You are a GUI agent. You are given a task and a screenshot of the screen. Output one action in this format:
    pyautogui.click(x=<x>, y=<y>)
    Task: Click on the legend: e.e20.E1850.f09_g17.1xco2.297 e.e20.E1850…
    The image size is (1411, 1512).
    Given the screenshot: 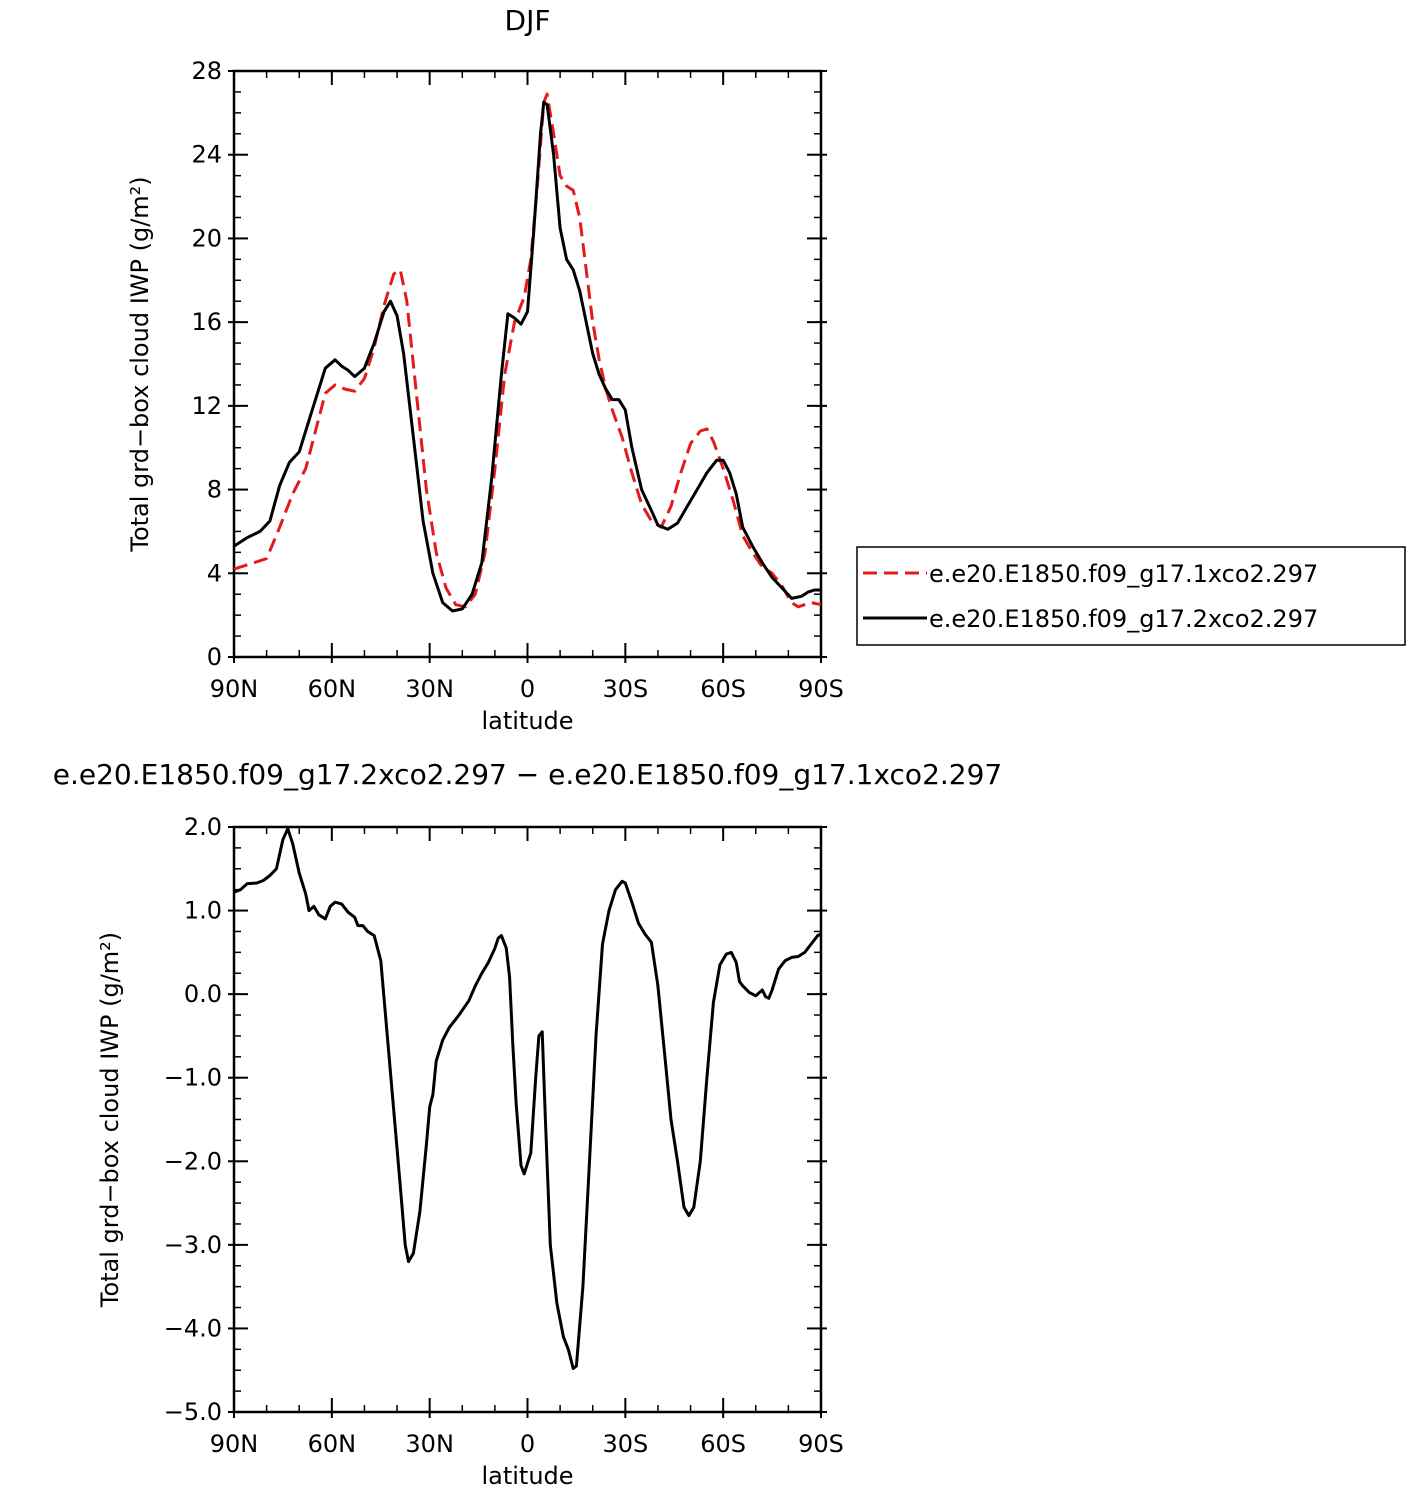 What is the action you would take?
    pyautogui.click(x=1131, y=596)
    